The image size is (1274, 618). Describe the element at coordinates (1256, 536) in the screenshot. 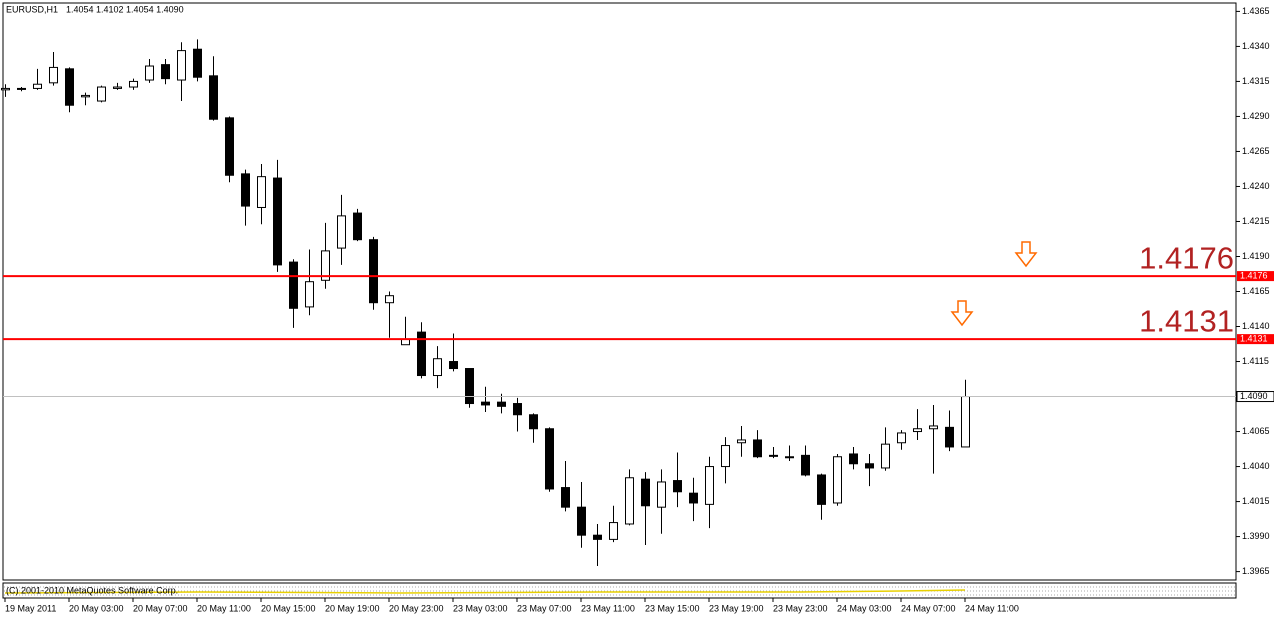

I see `y-tick-label: 1.3990` at that location.